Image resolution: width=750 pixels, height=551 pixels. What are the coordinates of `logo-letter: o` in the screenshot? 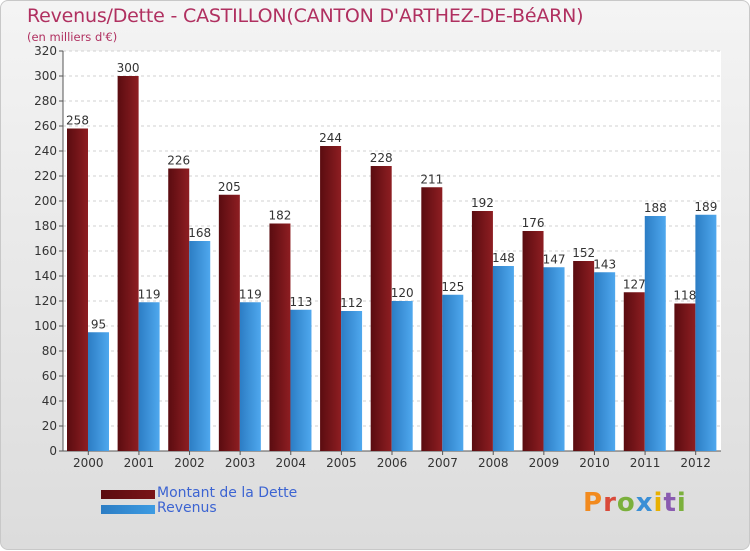 It's located at (626, 503).